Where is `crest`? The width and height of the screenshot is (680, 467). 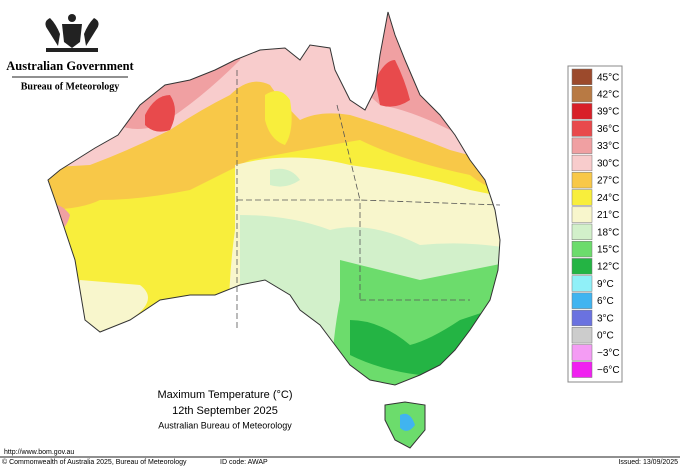 crest is located at coordinates (72, 33).